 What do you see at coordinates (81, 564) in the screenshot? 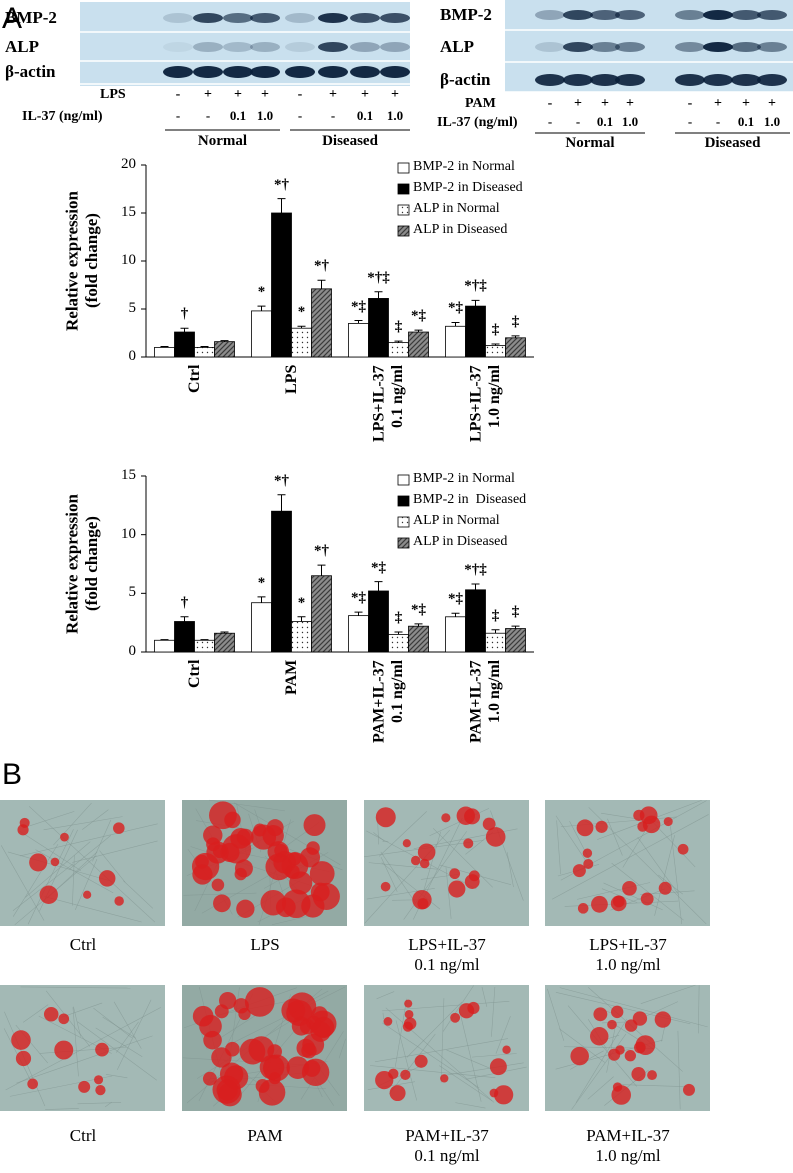
I see `y-axis-label: Relative expression (fold change)` at bounding box center [81, 564].